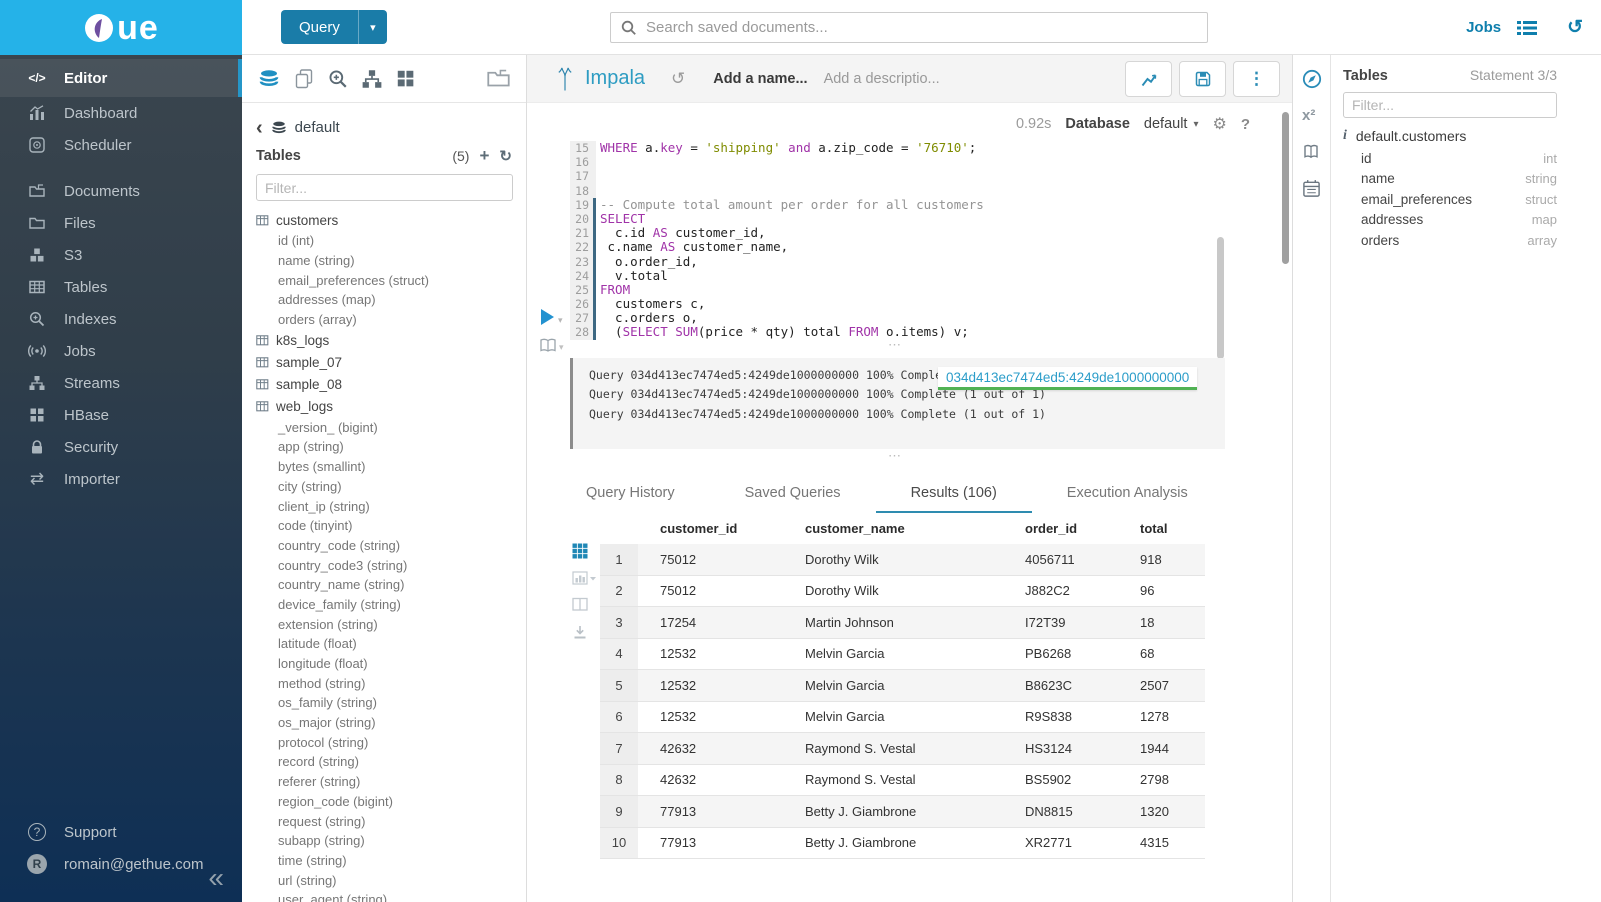 The height and width of the screenshot is (902, 1601). What do you see at coordinates (1148, 78) in the screenshot?
I see `chart-button` at bounding box center [1148, 78].